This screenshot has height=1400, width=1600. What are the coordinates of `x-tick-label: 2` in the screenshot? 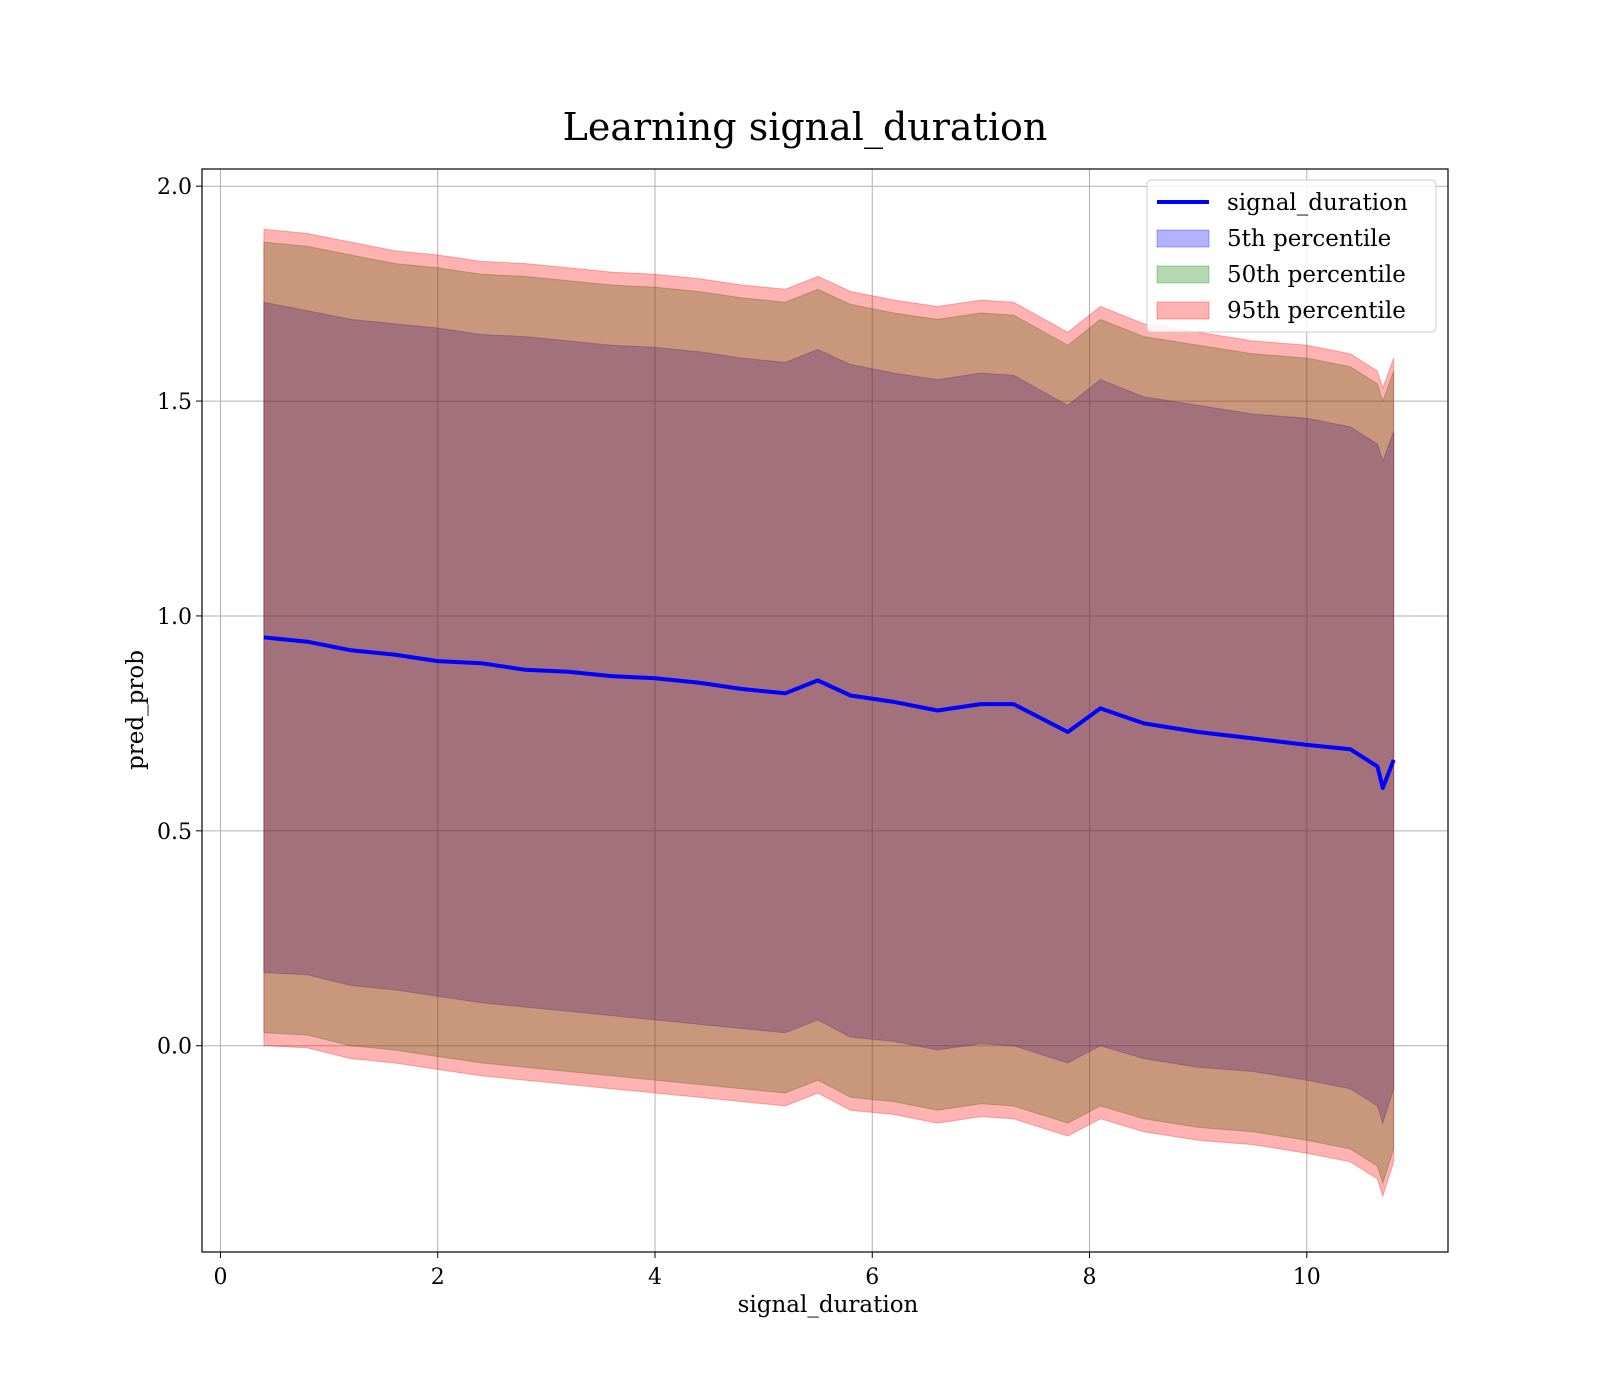 It's located at (438, 1277).